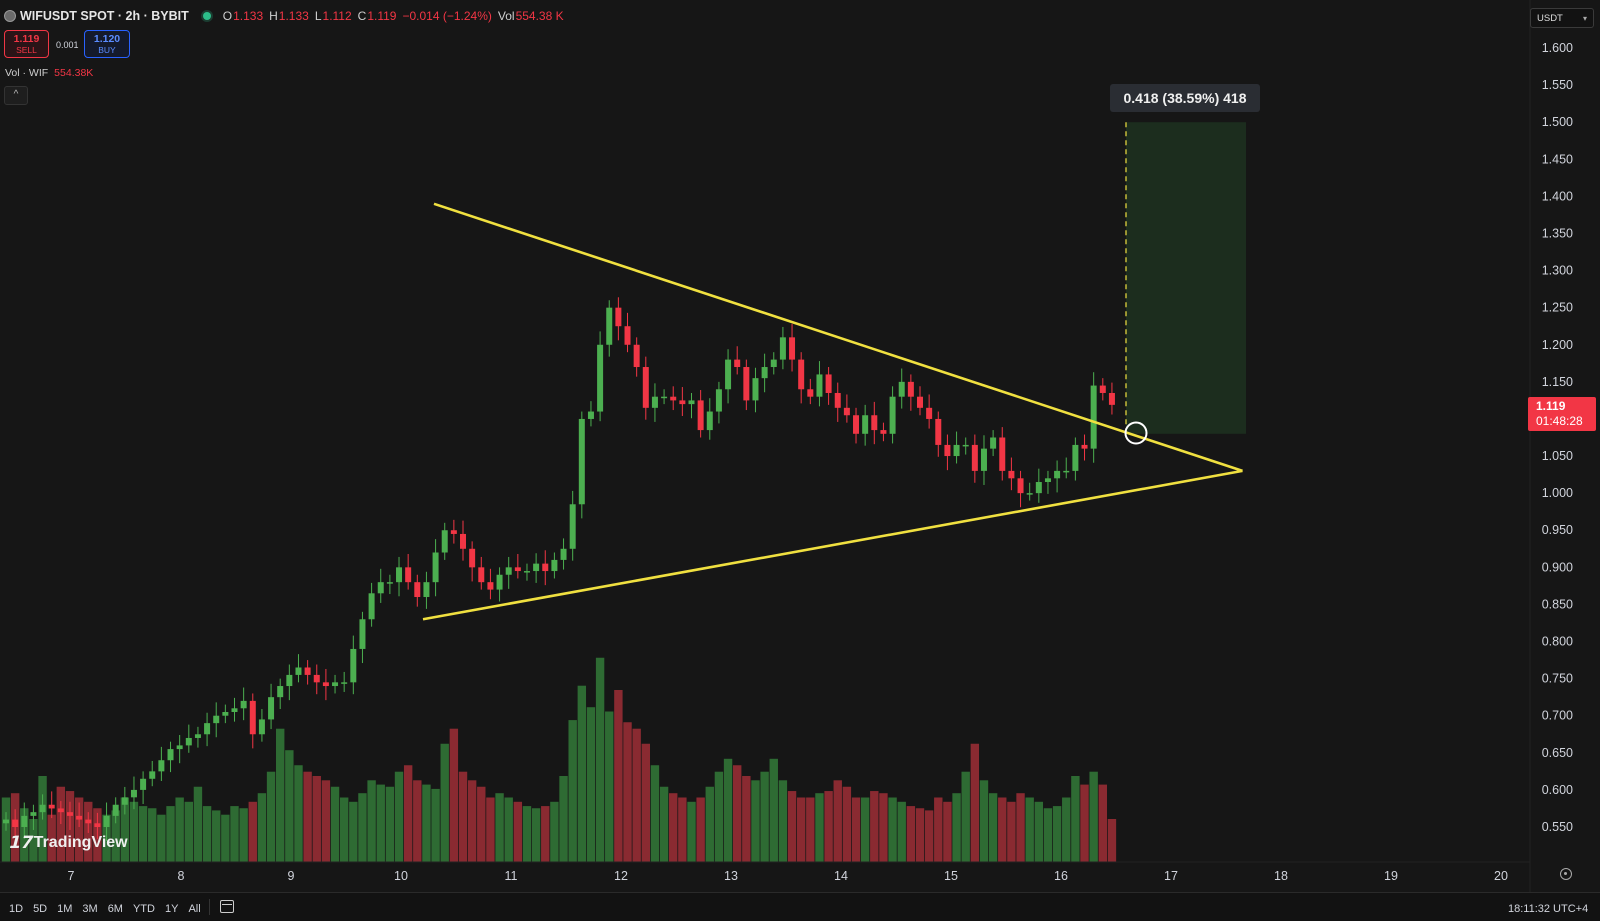 The width and height of the screenshot is (1600, 921). I want to click on bottom-toolbar, so click(800, 906).